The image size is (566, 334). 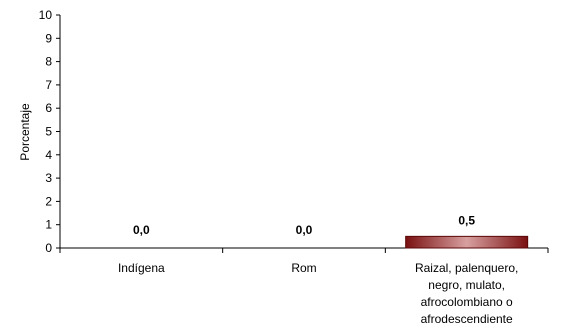 What do you see at coordinates (46, 15) in the screenshot?
I see `y-tick-label: 10` at bounding box center [46, 15].